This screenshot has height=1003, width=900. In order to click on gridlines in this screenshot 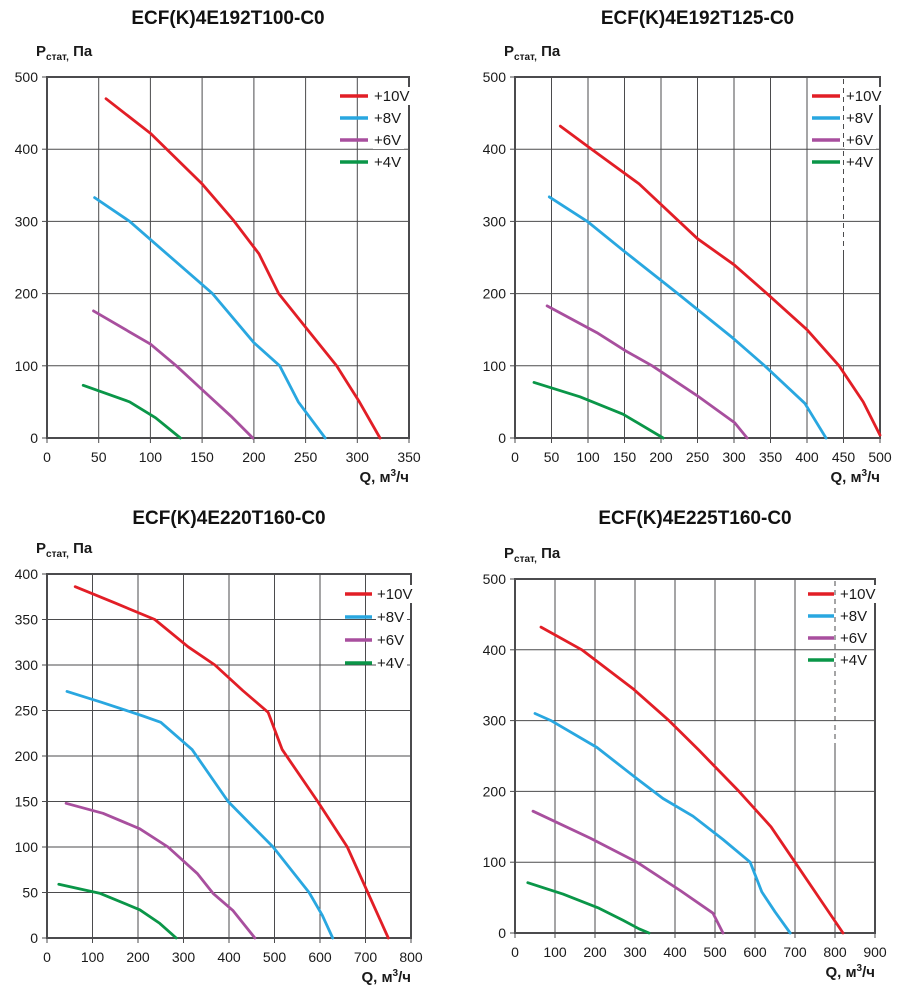, I will do `click(693, 758)`.